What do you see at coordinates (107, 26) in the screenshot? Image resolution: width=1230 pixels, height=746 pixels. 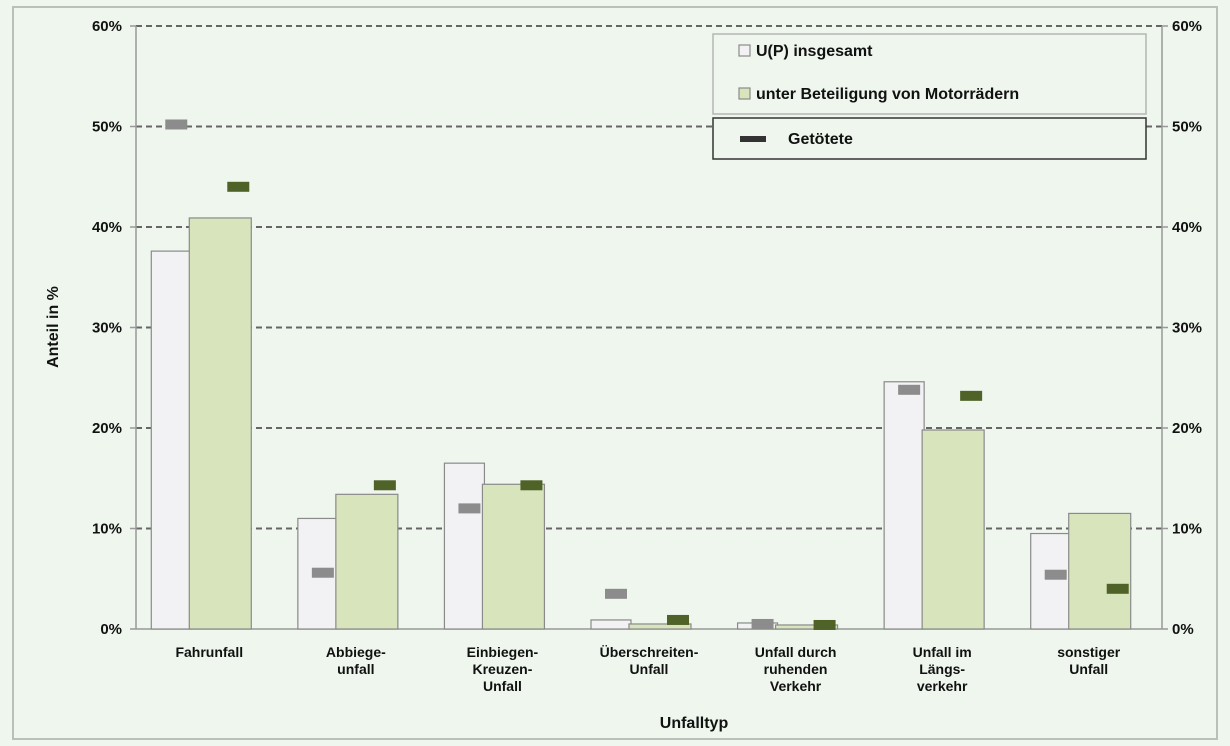 I see `y-tick-label-left: 60%` at bounding box center [107, 26].